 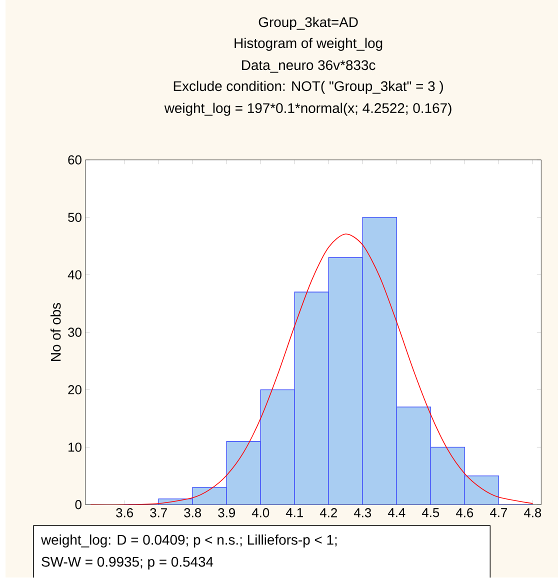 What do you see at coordinates (124, 513) in the screenshot?
I see `x-tick-label: 3.6` at bounding box center [124, 513].